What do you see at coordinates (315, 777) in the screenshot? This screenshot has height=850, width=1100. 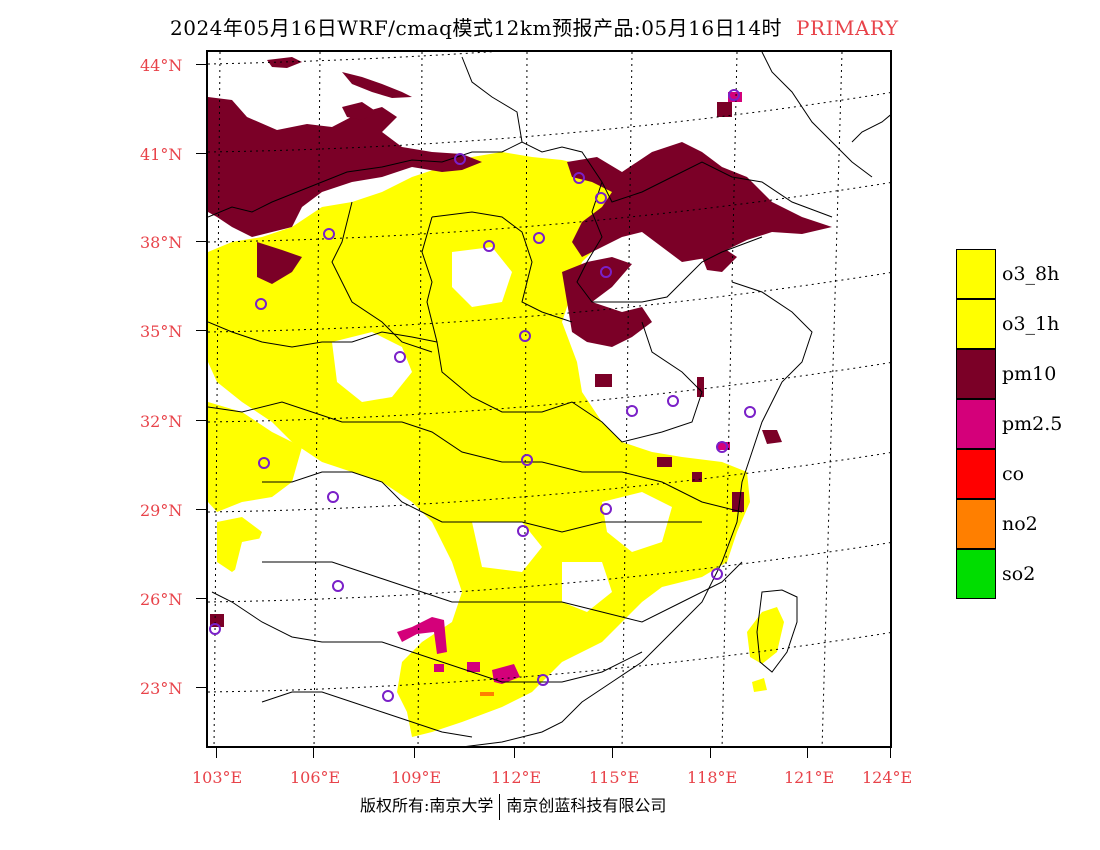 I see `lon-label-106: 106°E` at bounding box center [315, 777].